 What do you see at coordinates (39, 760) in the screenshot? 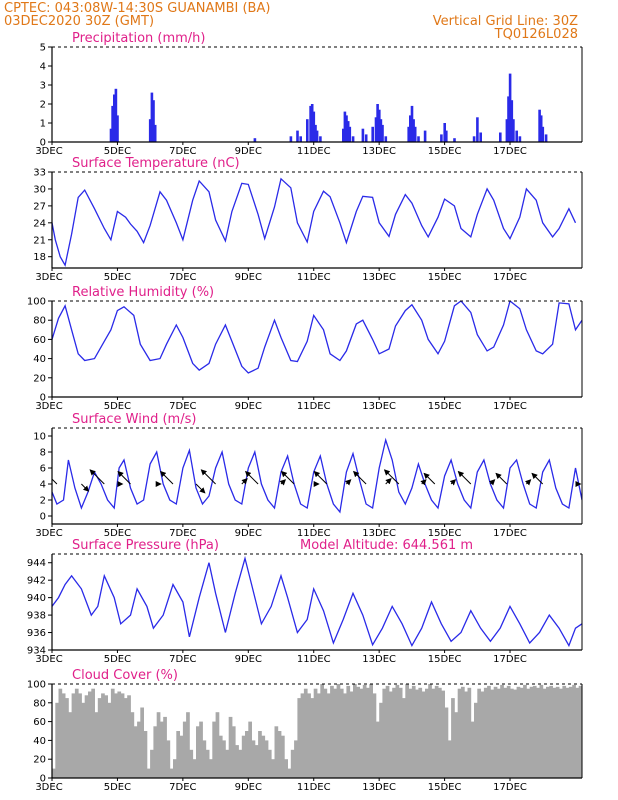
I see `y-tick-label: 20` at bounding box center [39, 760].